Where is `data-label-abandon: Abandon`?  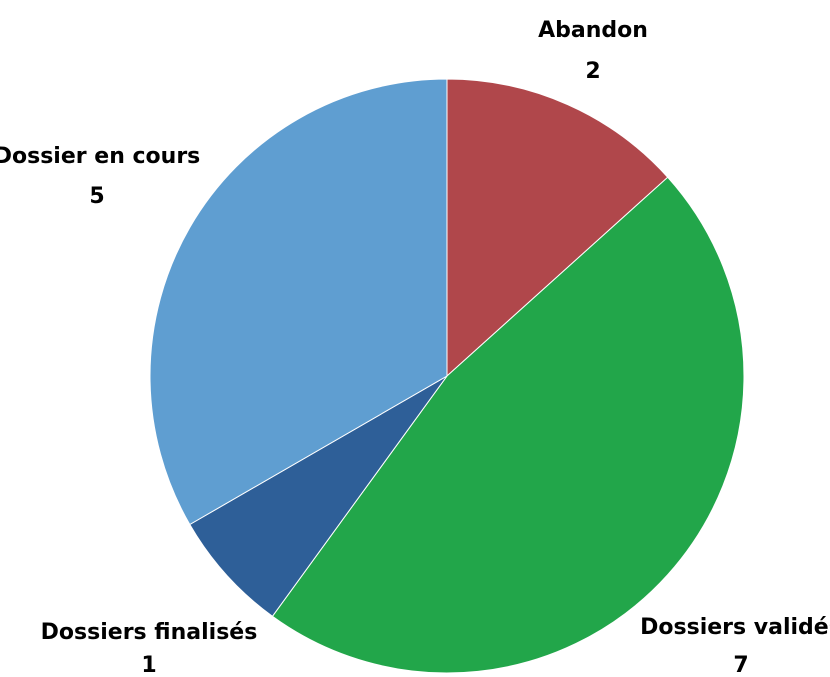 data-label-abandon: Abandon is located at coordinates (593, 30).